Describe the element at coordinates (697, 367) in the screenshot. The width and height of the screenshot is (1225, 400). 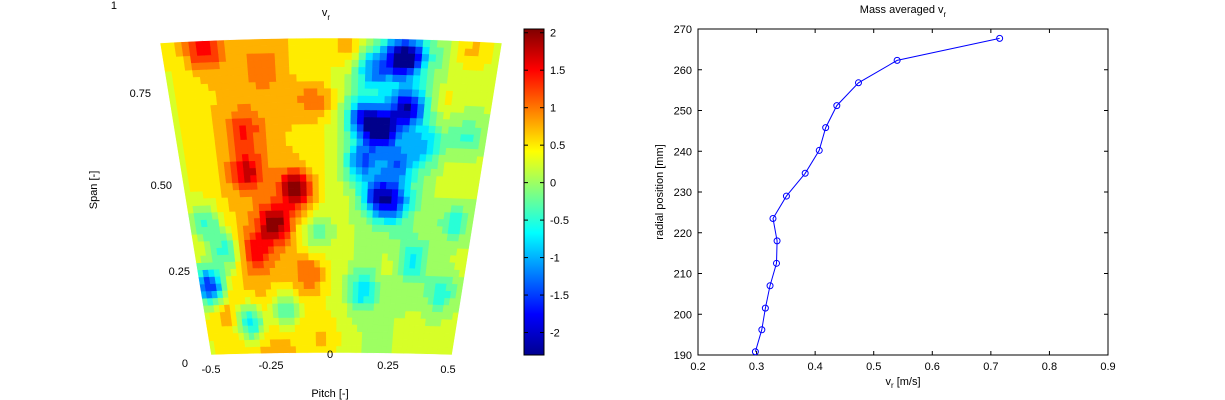
I see `x-tick-label: 0.2` at that location.